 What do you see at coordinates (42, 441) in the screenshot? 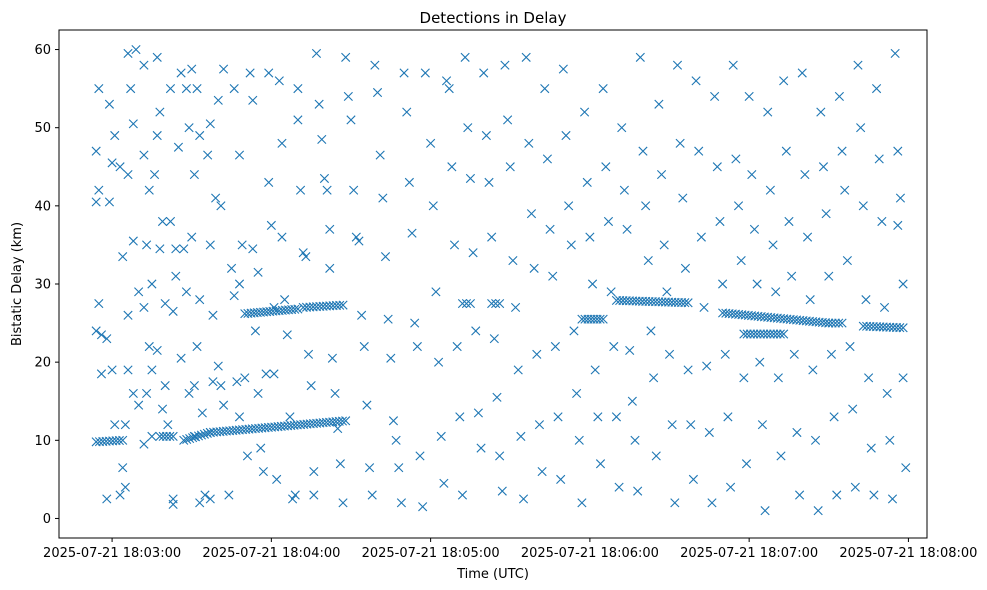
I see `y-tick-label: 10` at bounding box center [42, 441].